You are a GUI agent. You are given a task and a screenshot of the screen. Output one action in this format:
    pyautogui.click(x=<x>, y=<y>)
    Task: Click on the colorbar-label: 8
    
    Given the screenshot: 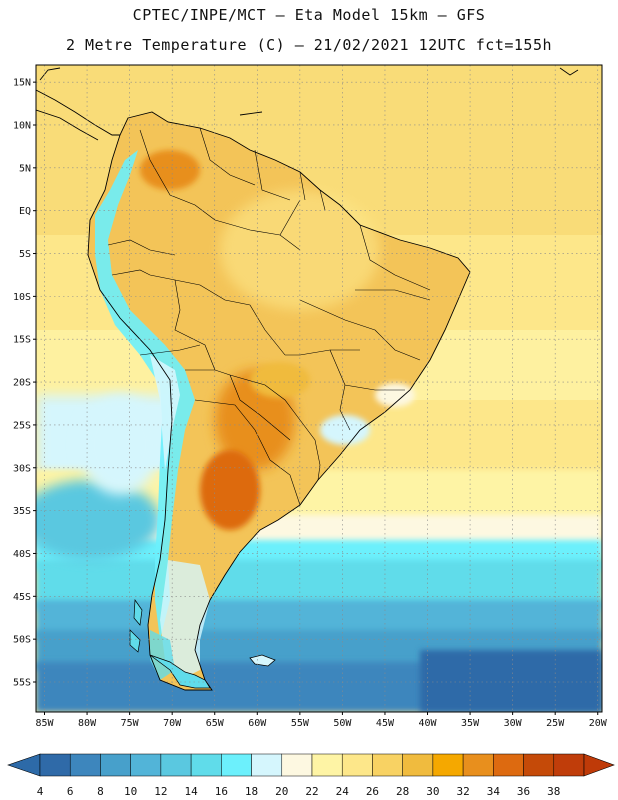 What is the action you would take?
    pyautogui.click(x=100, y=791)
    